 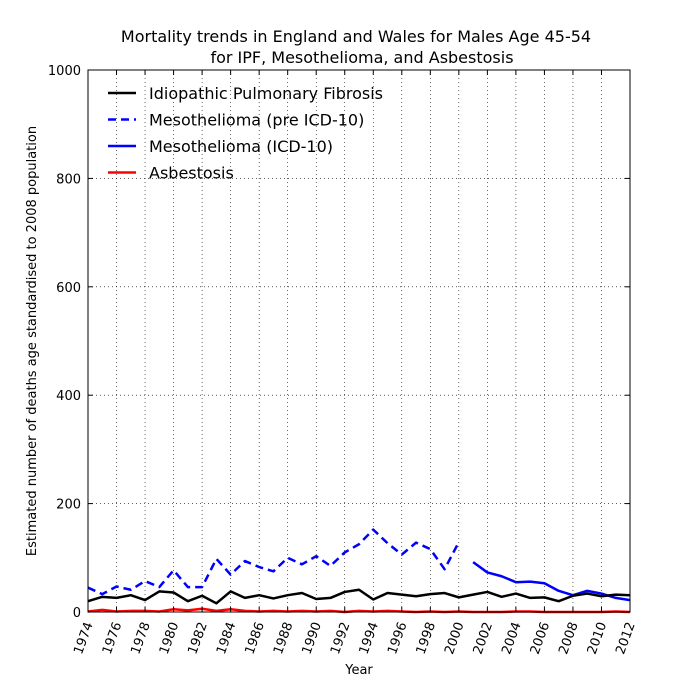 I want to click on legend-label: Asbestosis, so click(x=191, y=173).